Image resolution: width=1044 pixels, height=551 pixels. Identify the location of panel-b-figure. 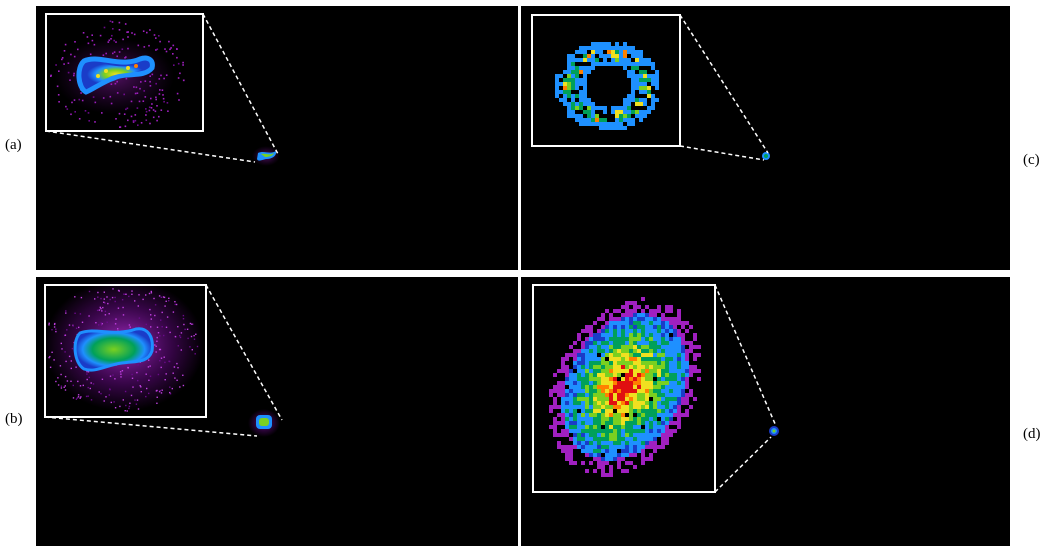
(163, 358).